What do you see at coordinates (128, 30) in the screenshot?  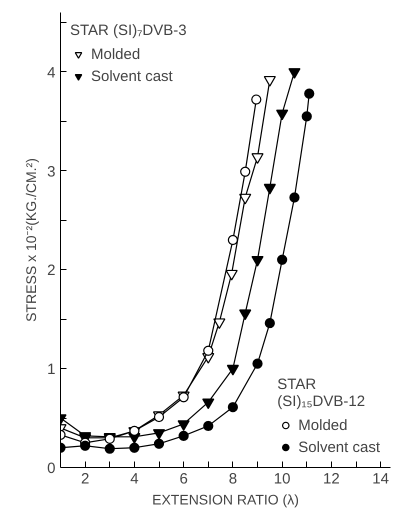 I see `annotation: STAR (SI)₇DVB-3` at bounding box center [128, 30].